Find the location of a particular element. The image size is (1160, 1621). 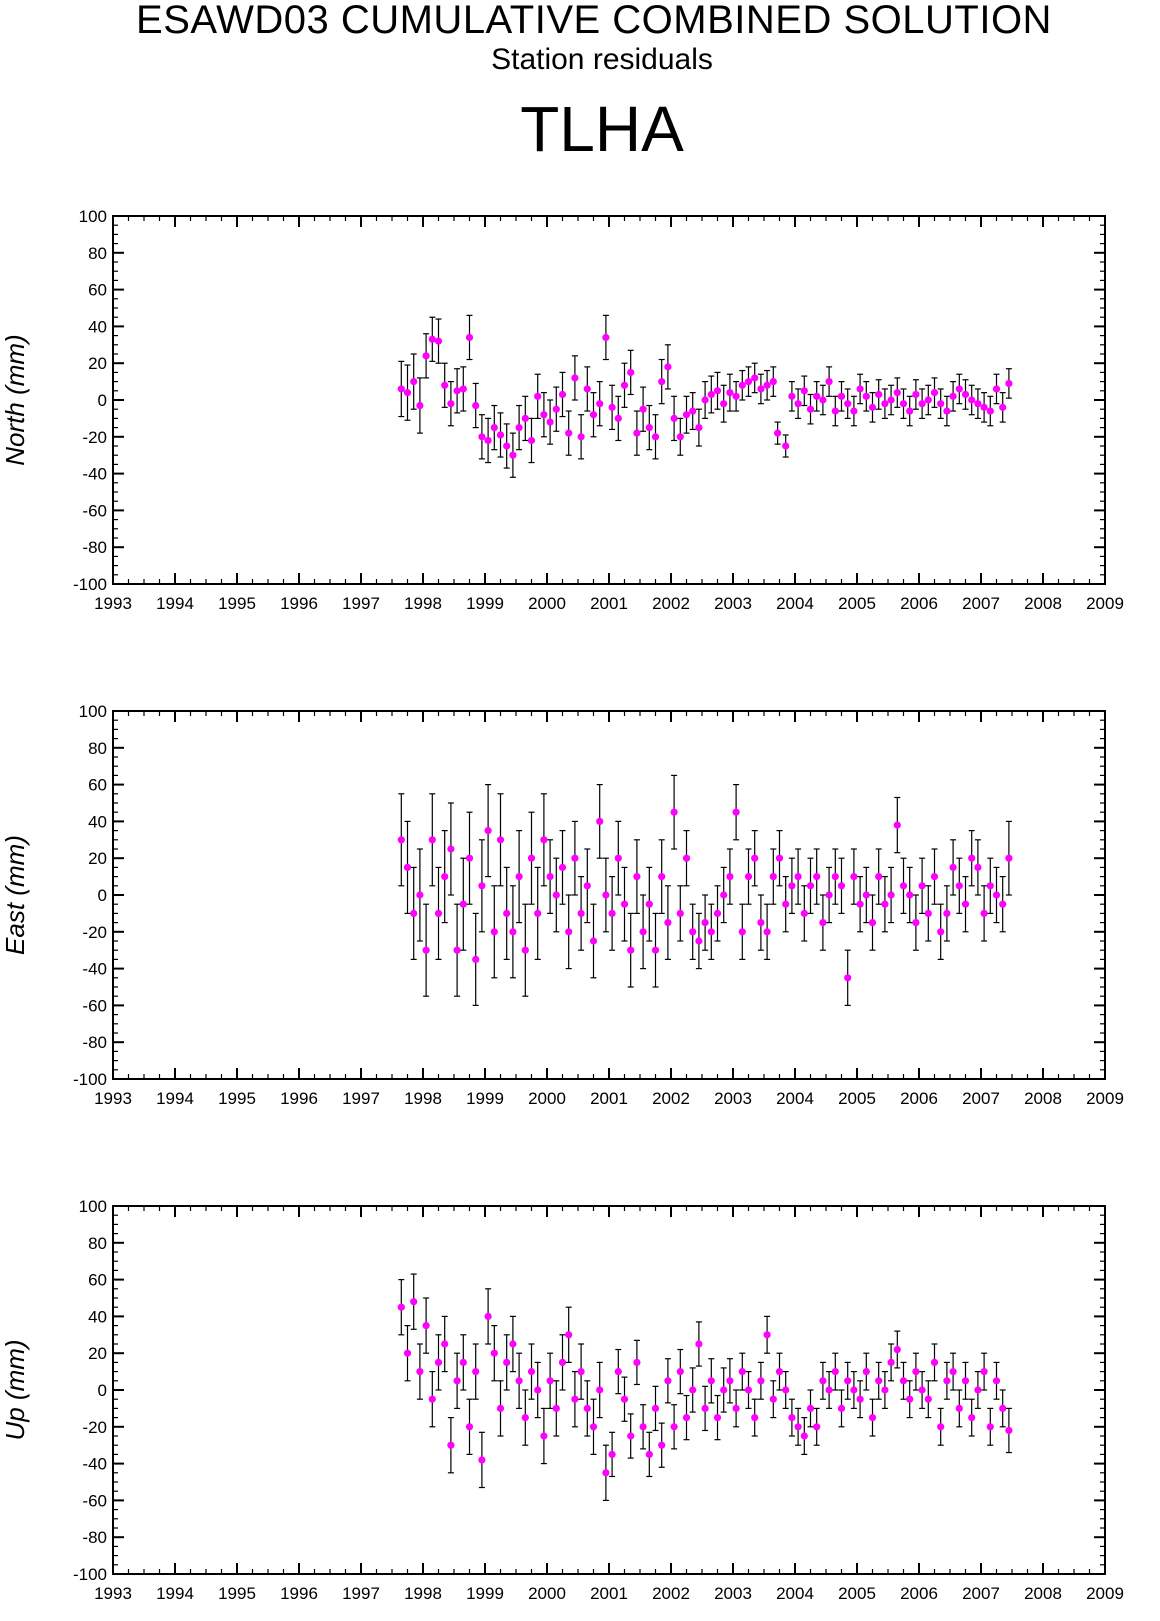

east-x-tick-label: 1993 is located at coordinates (113, 1098).